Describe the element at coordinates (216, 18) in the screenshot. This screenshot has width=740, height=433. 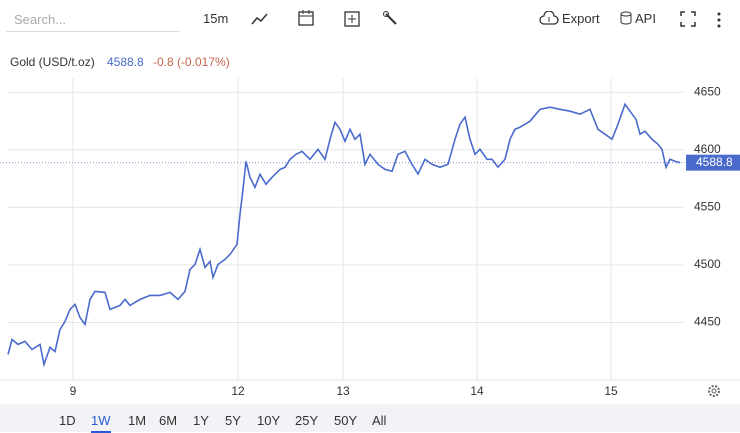
I see `interval-button: 15m` at that location.